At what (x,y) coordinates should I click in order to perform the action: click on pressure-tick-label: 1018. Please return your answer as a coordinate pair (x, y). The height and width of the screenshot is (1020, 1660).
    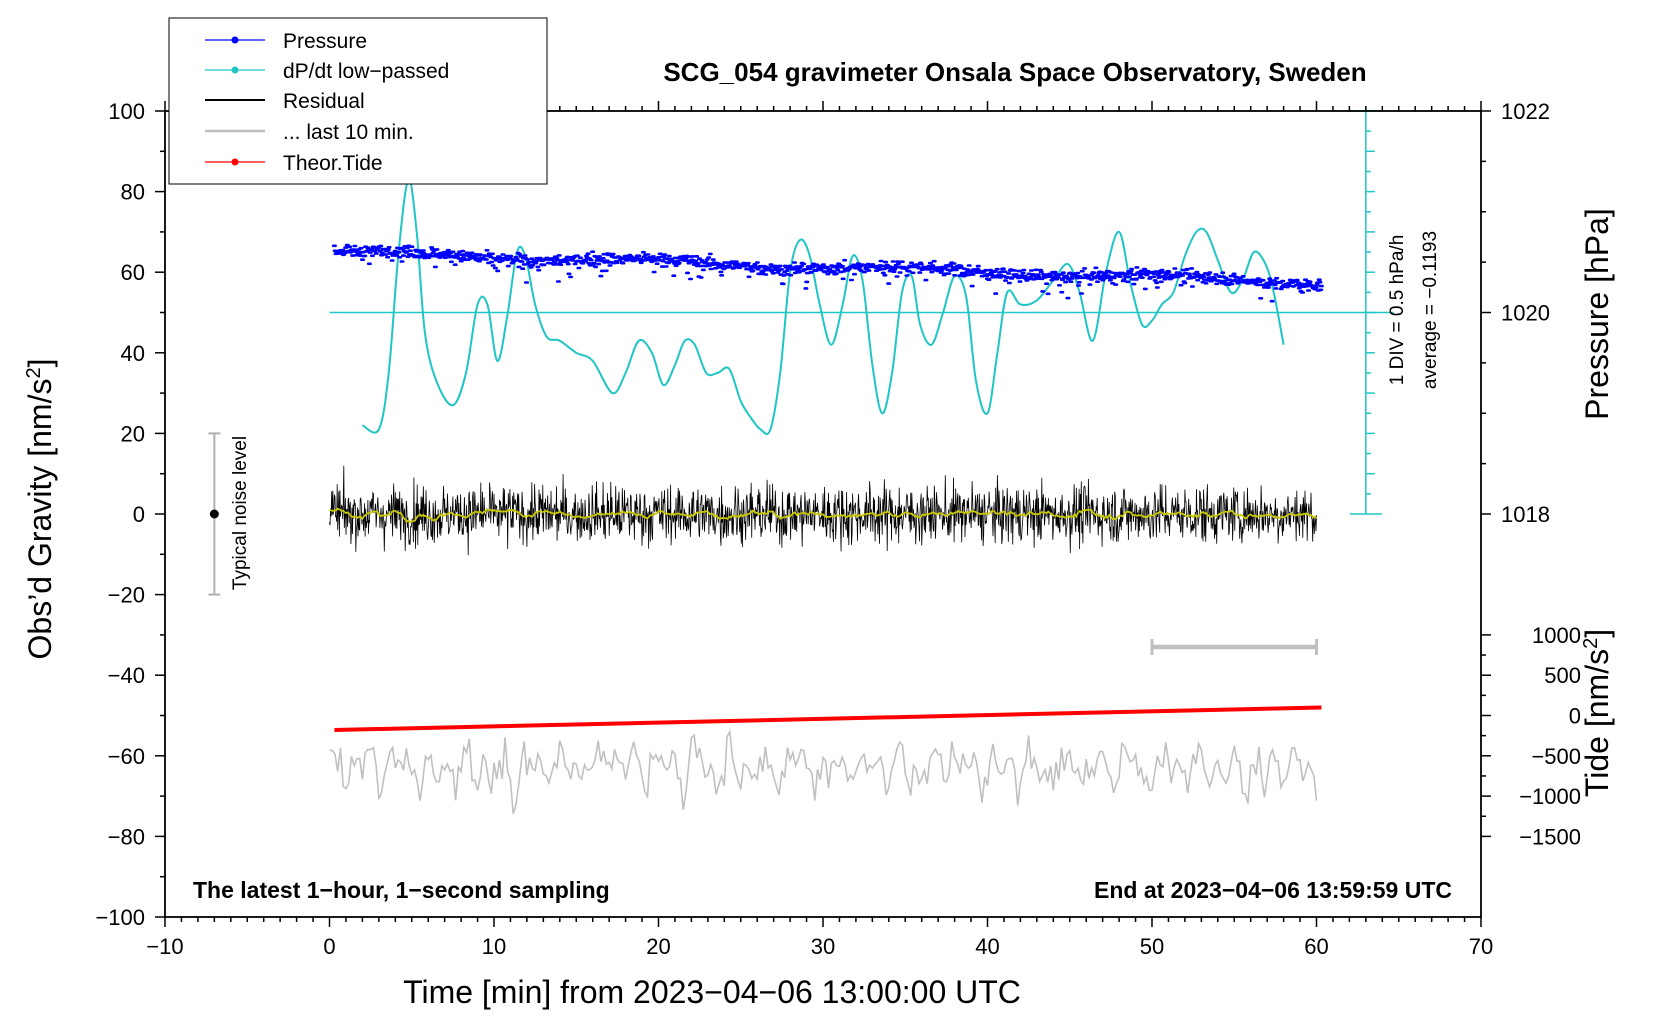
    Looking at the image, I should click on (1525, 514).